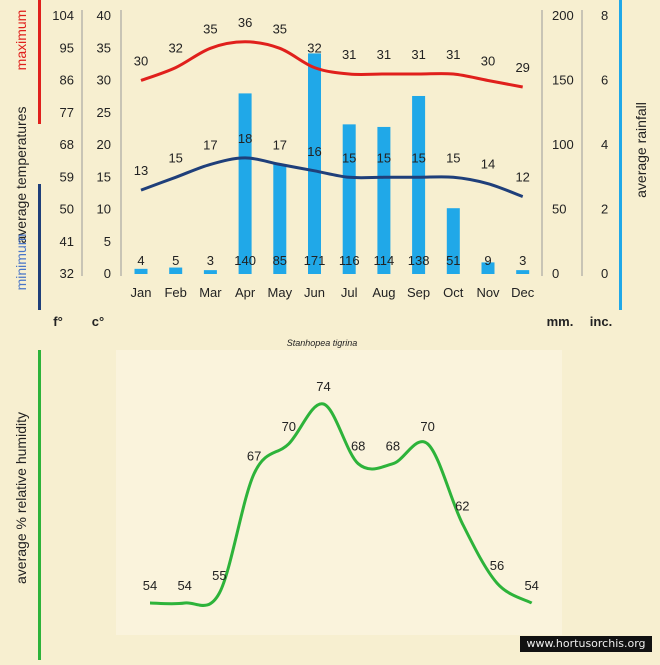 This screenshot has width=660, height=665. What do you see at coordinates (210, 144) in the screenshot?
I see `minimum-data-label: 17` at bounding box center [210, 144].